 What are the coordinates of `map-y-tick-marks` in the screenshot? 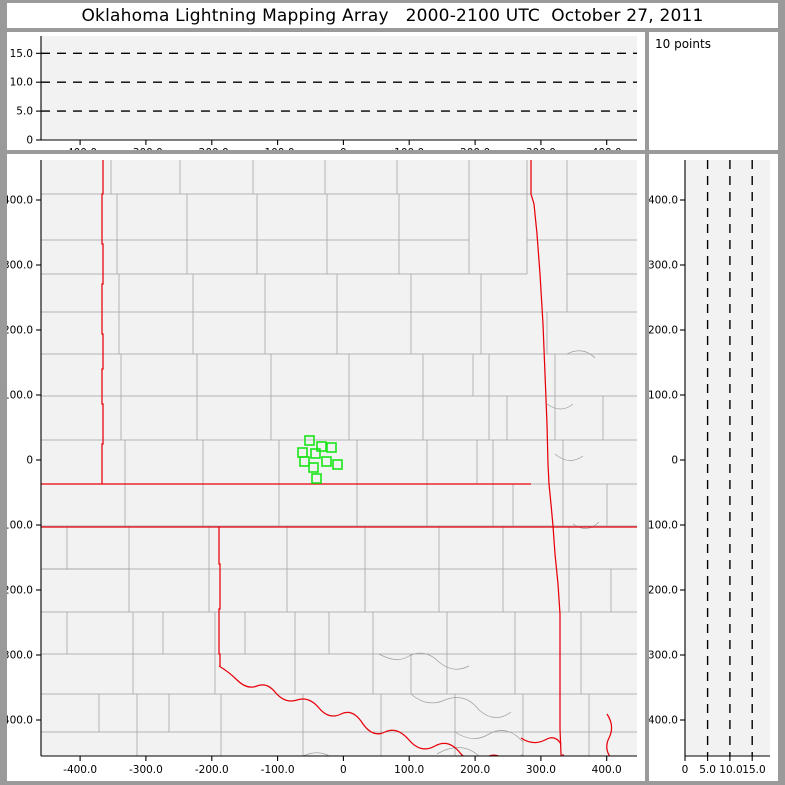 It's located at (38, 460).